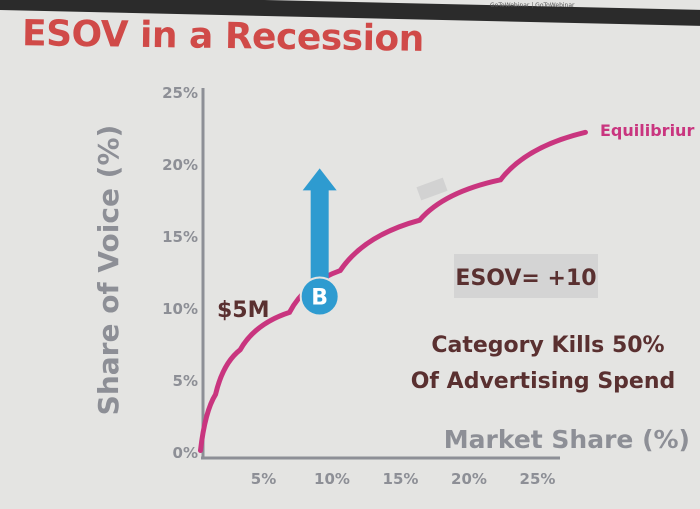  Describe the element at coordinates (180, 165) in the screenshot. I see `y-tick-label: 20%` at that location.